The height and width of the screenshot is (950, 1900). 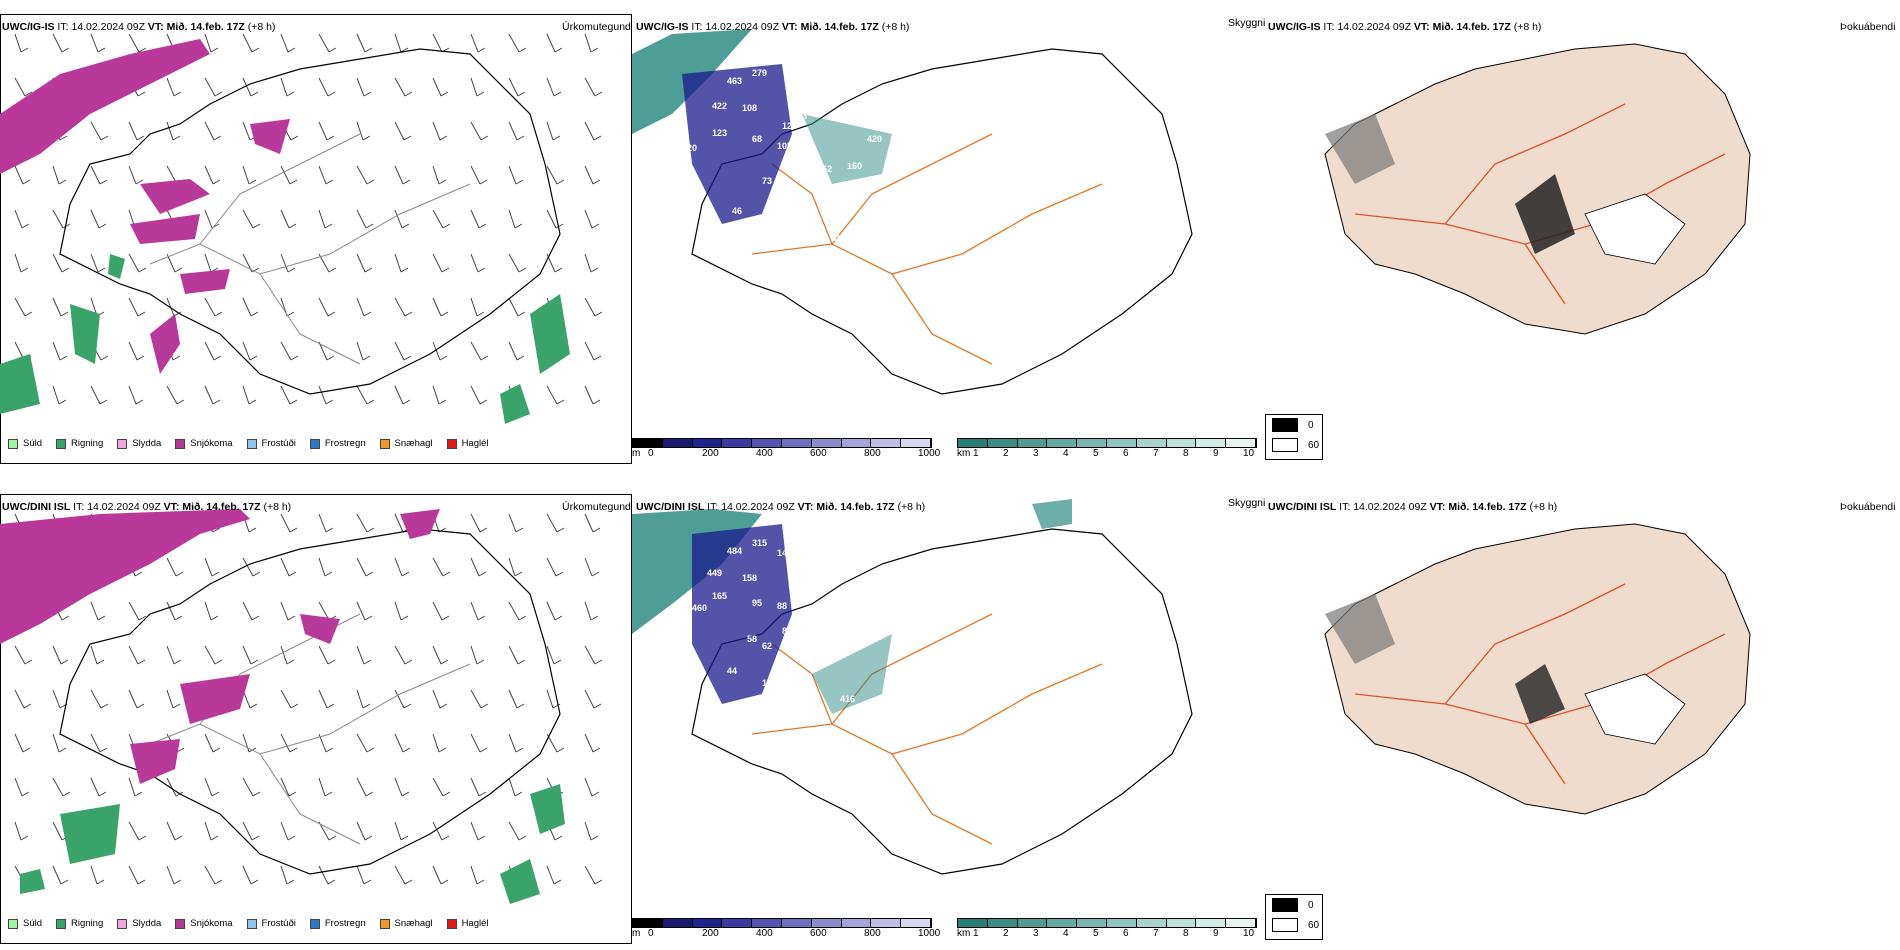 I want to click on fog-legend-2: 0 60, so click(x=1294, y=917).